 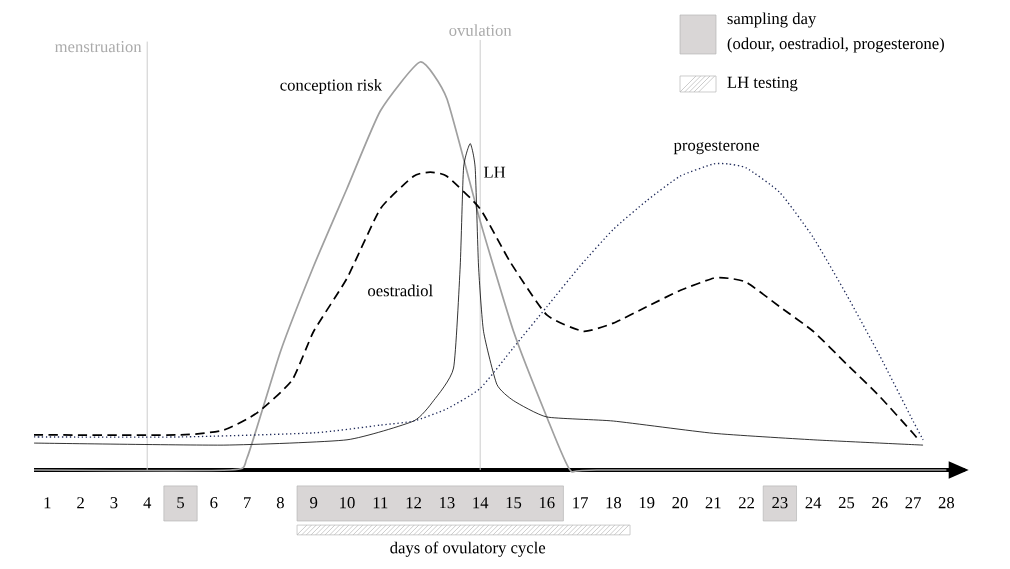 What do you see at coordinates (547, 503) in the screenshot?
I see `x-tick-label: 16` at bounding box center [547, 503].